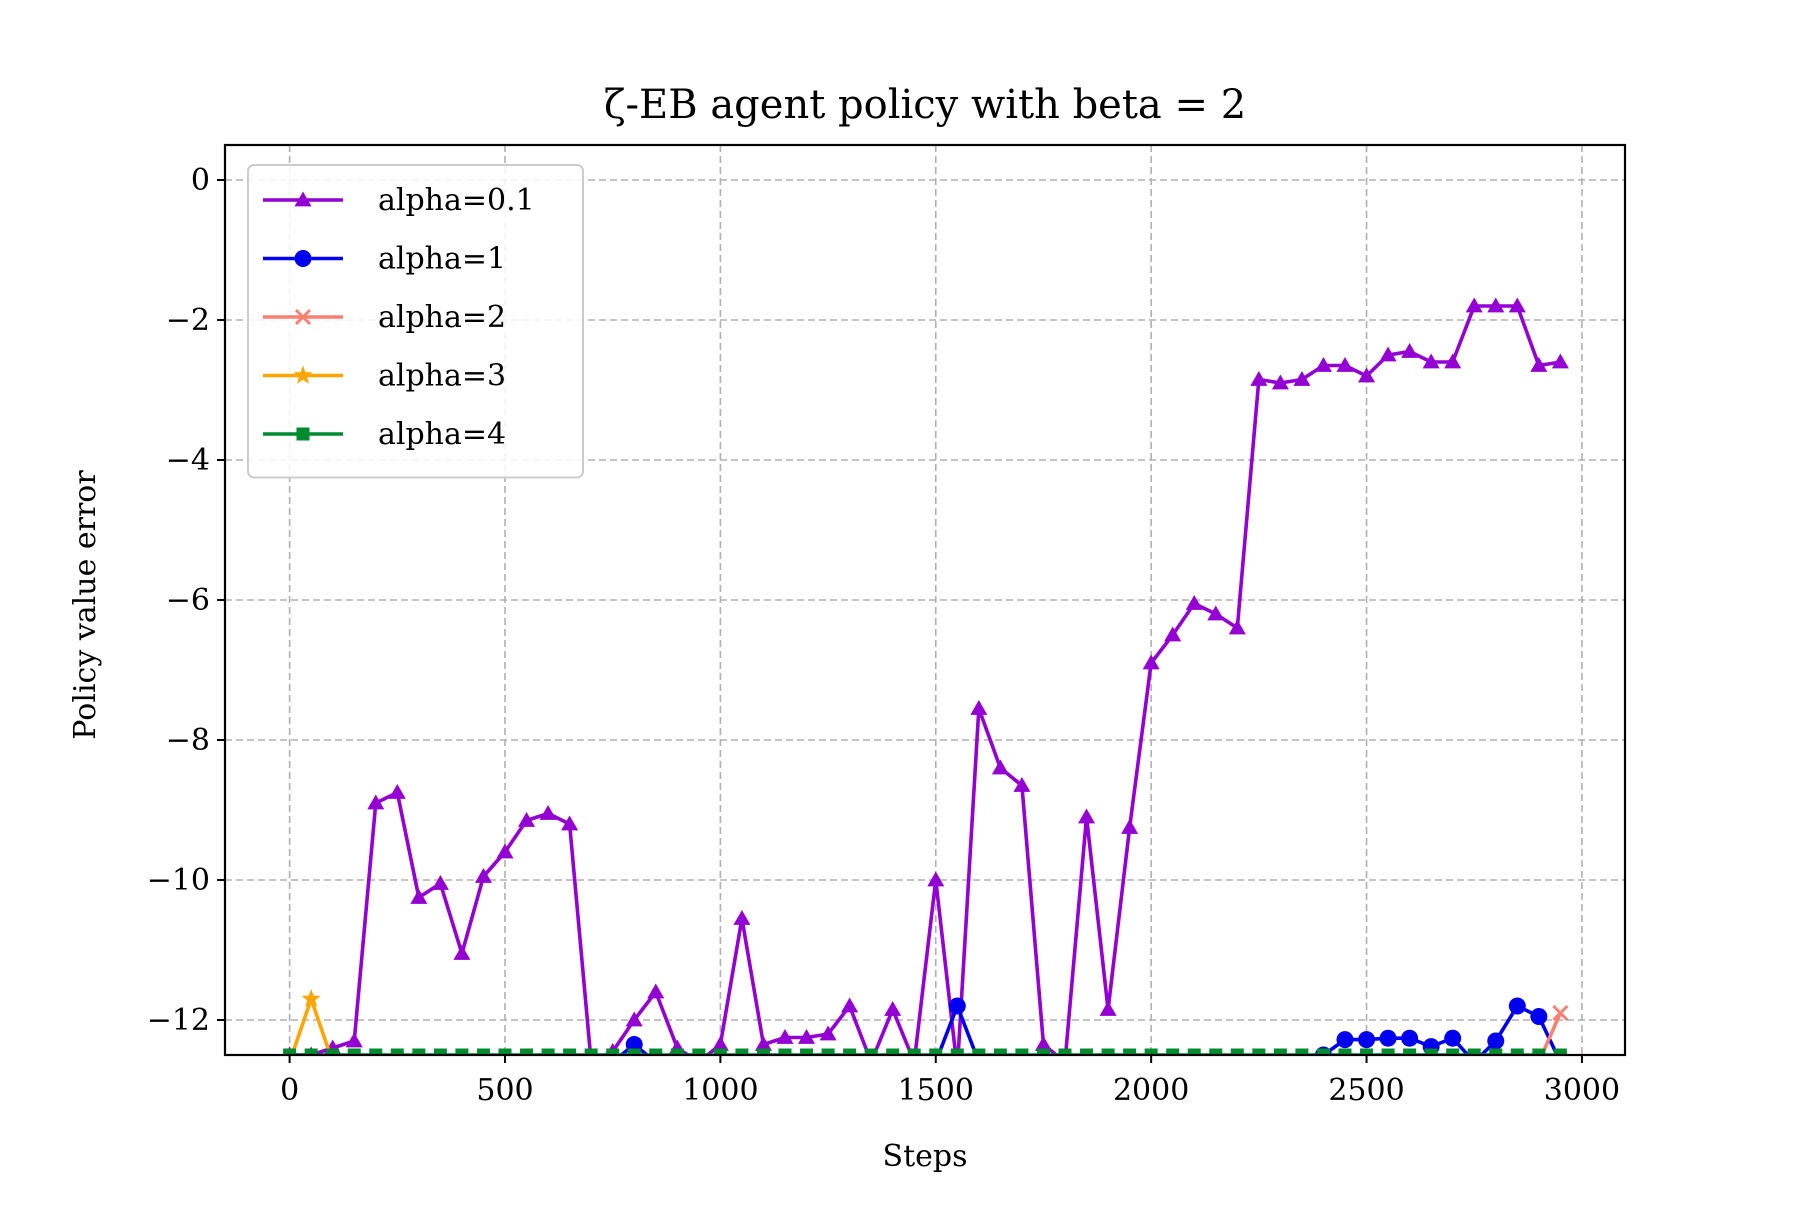 The height and width of the screenshot is (1205, 1800). What do you see at coordinates (178, 880) in the screenshot?
I see `y-tick-label: −10` at bounding box center [178, 880].